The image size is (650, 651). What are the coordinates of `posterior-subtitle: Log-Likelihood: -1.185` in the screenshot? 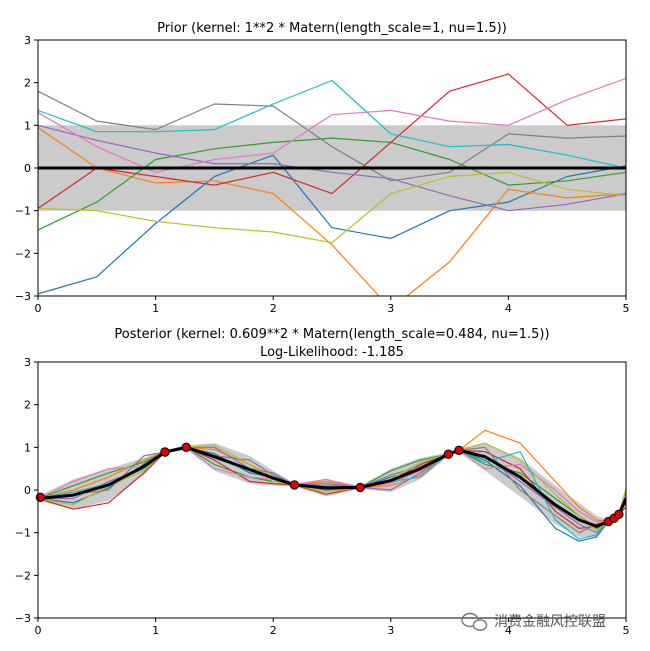 It's located at (332, 352).